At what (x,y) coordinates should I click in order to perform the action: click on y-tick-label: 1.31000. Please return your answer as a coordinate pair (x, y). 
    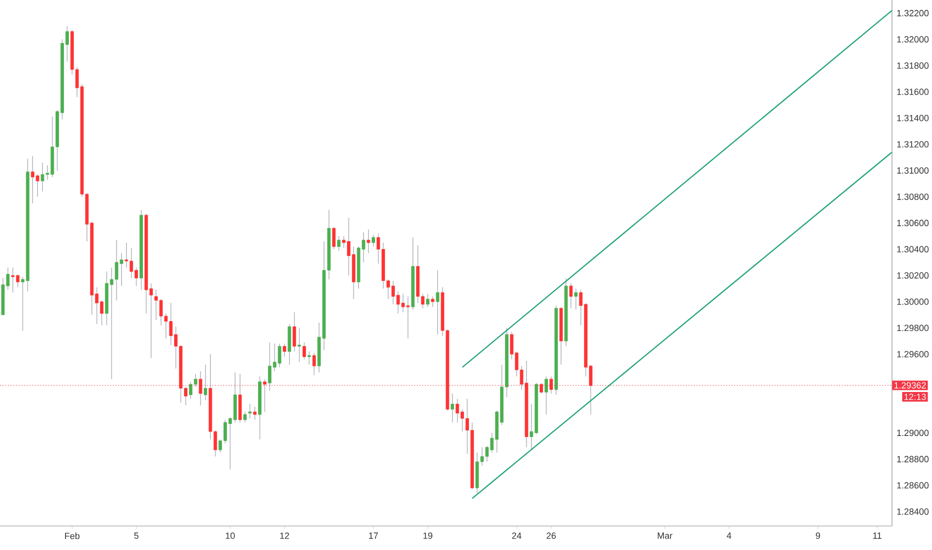
    Looking at the image, I should click on (913, 170).